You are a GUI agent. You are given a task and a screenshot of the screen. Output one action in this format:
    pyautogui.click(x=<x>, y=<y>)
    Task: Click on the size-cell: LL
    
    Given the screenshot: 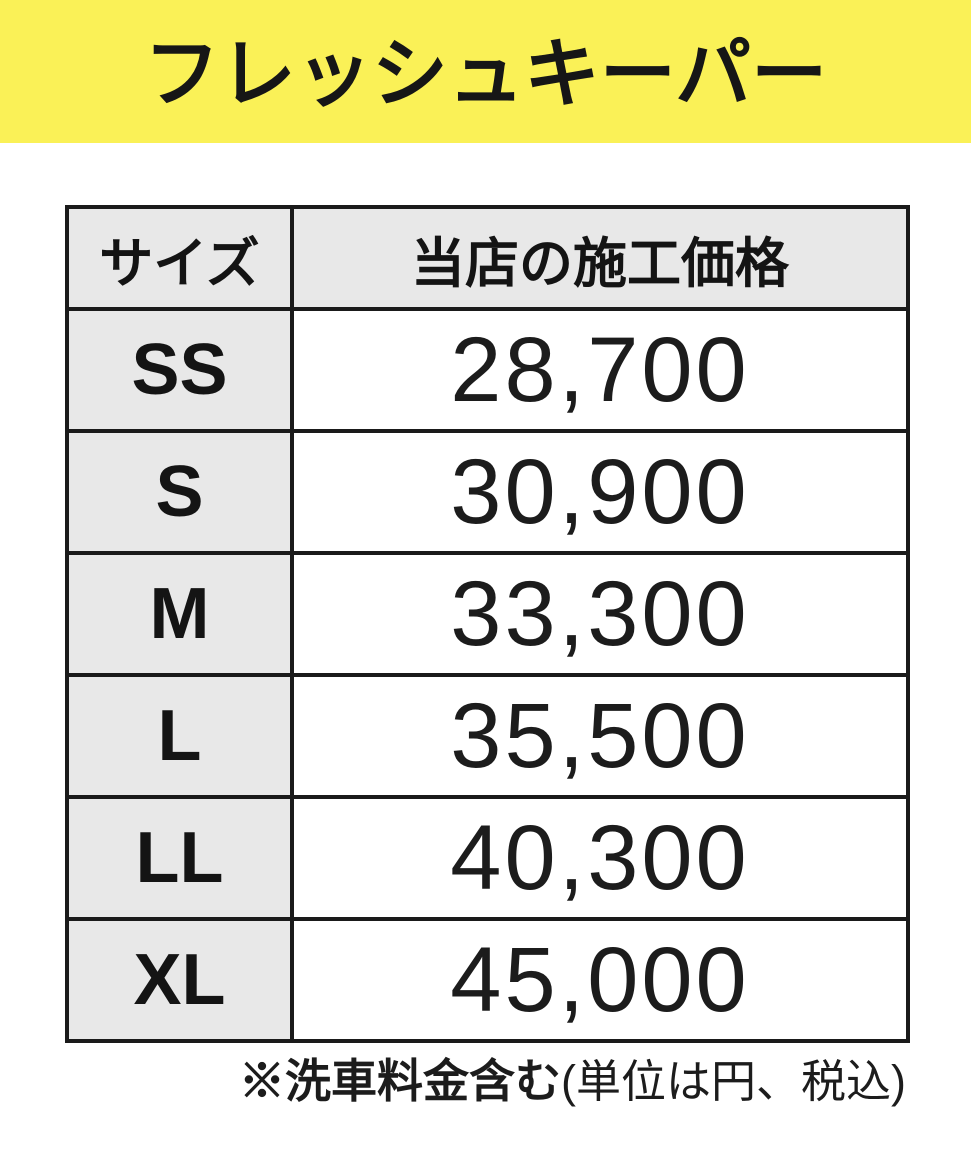 What is the action you would take?
    pyautogui.click(x=179, y=858)
    